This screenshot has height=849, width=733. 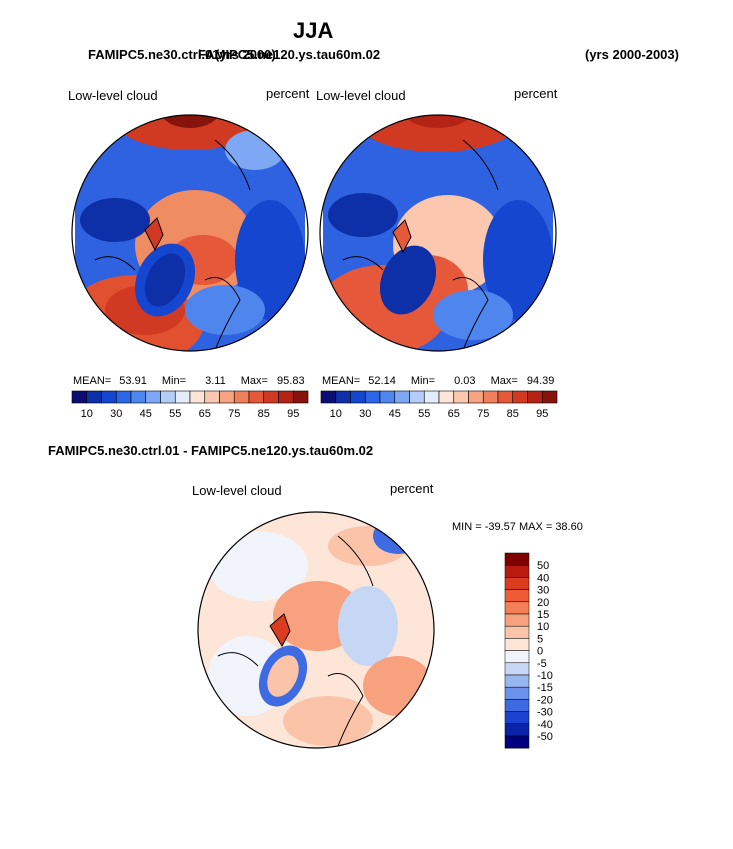 I want to click on diff-colorbar-tick-label: 20, so click(x=543, y=603).